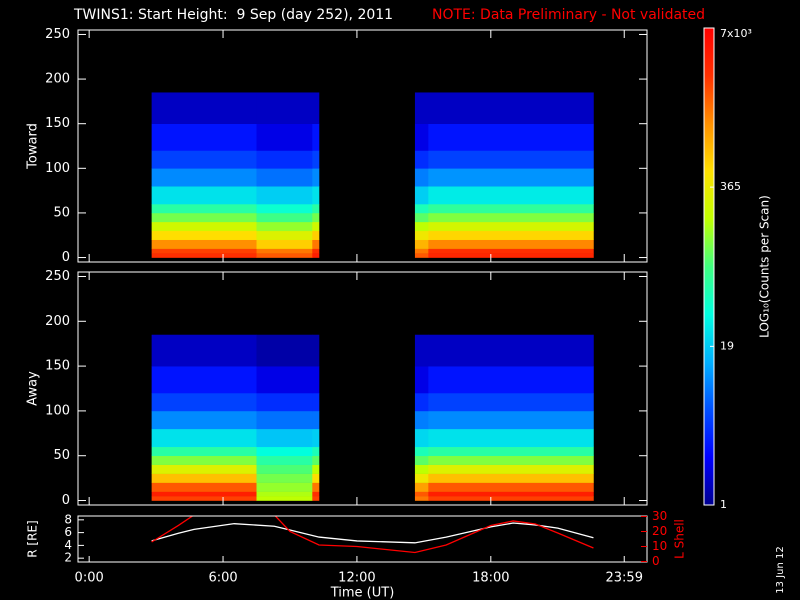 The height and width of the screenshot is (600, 800). I want to click on y2-tick-label: 20, so click(659, 531).